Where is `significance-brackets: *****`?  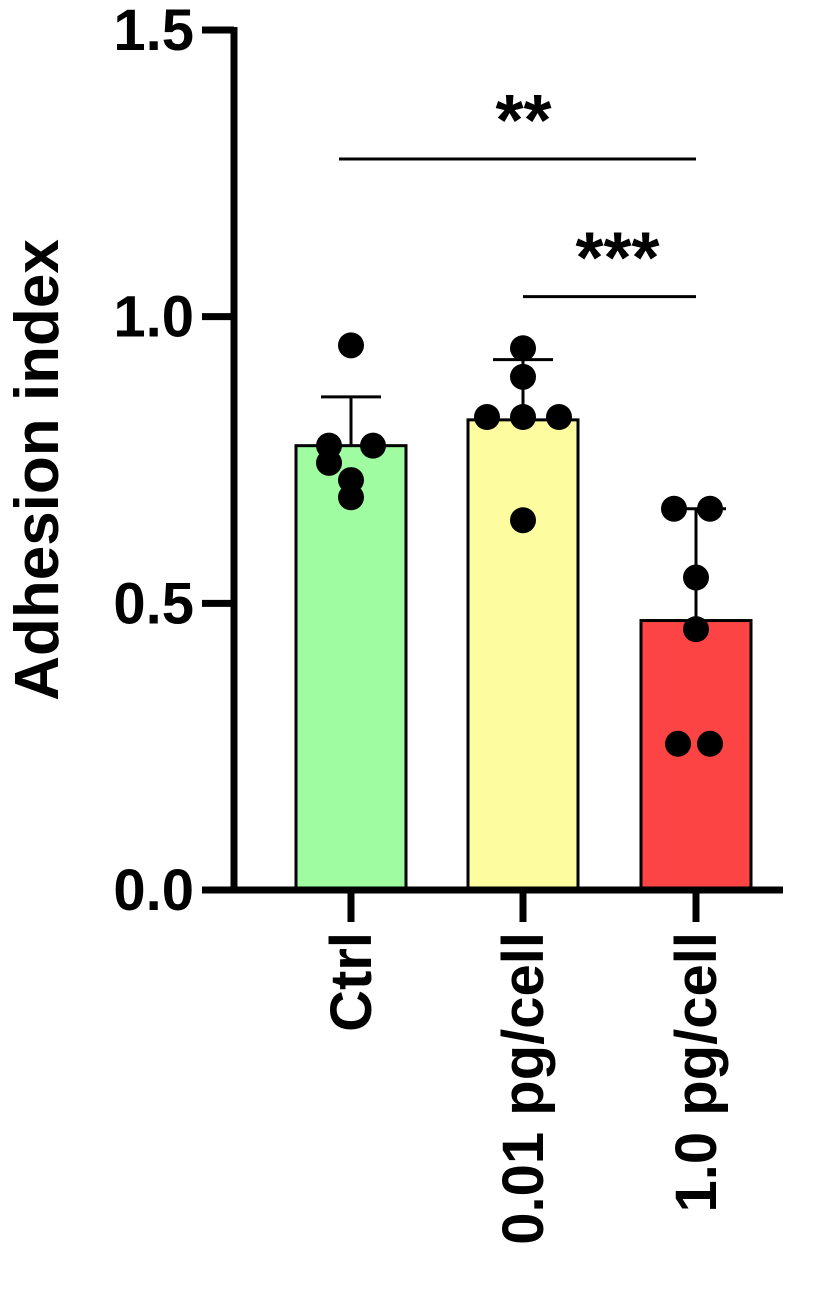 significance-brackets: ***** is located at coordinates (517, 190).